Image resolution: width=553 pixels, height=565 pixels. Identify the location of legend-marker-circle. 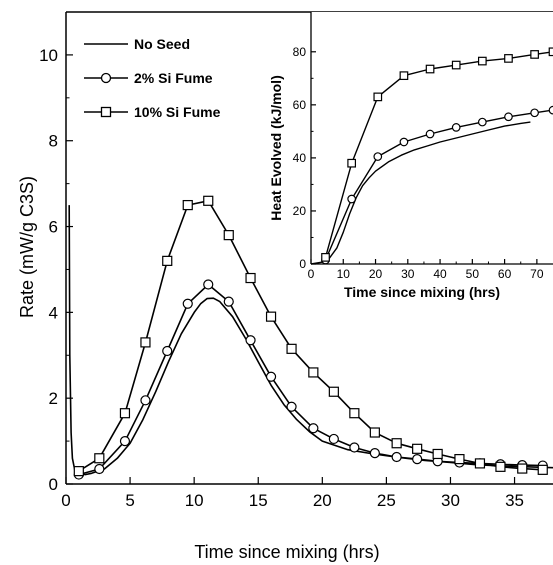
(106, 78).